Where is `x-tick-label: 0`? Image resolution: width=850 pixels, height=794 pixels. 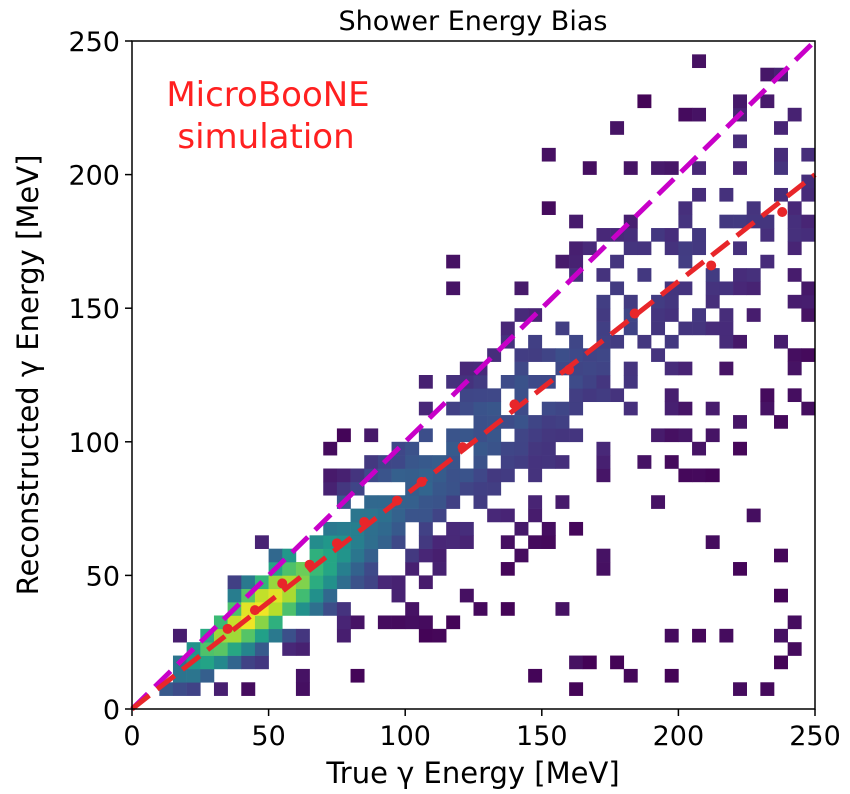
x-tick-label: 0 is located at coordinates (131, 736).